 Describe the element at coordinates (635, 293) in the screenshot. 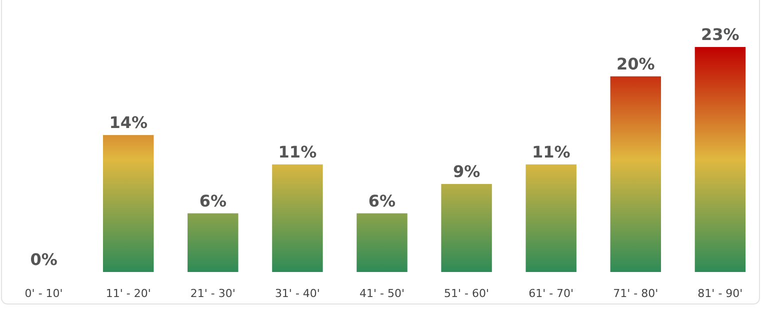

I see `x-tick-label: 71' - 80'` at that location.